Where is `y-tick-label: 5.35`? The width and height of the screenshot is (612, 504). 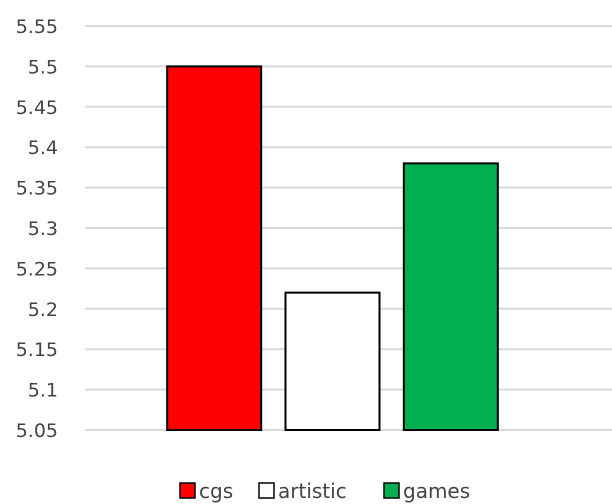
y-tick-label: 5.35 is located at coordinates (37, 189).